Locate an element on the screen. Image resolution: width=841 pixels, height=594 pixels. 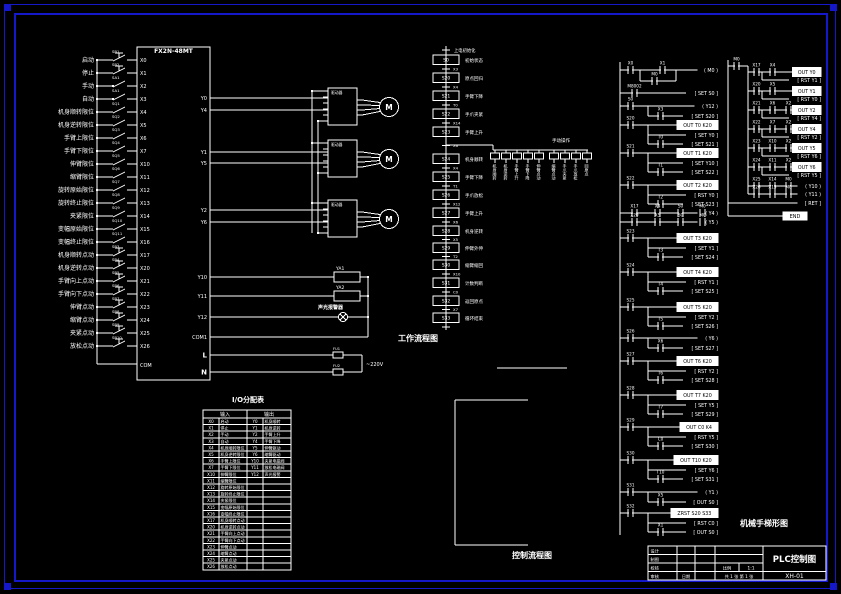
io-cell-pin: X21 is located at coordinates (211, 533).